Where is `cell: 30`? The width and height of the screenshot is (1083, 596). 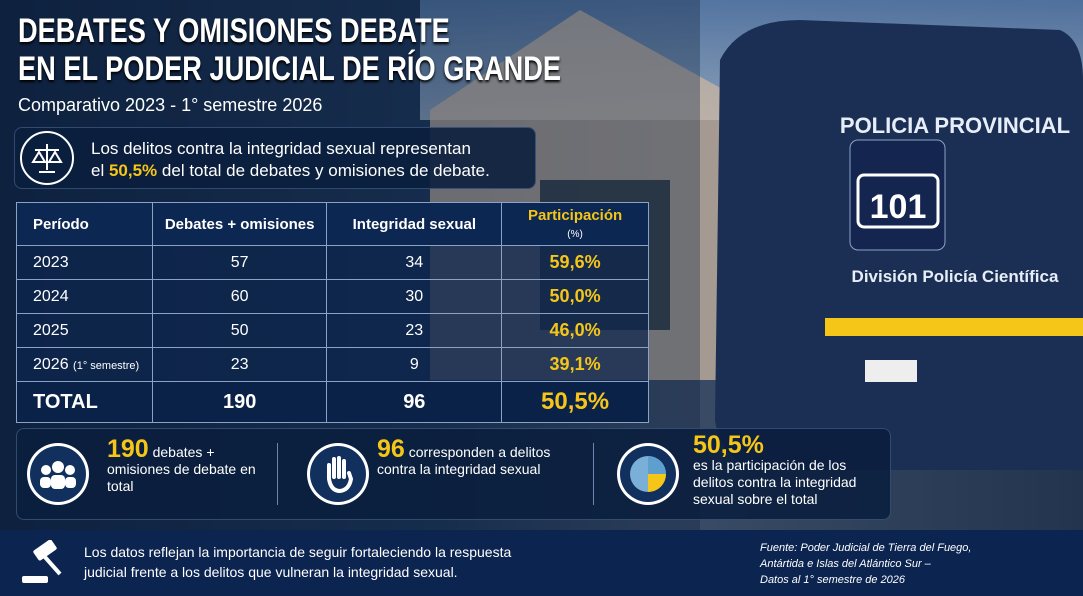 cell: 30 is located at coordinates (414, 296).